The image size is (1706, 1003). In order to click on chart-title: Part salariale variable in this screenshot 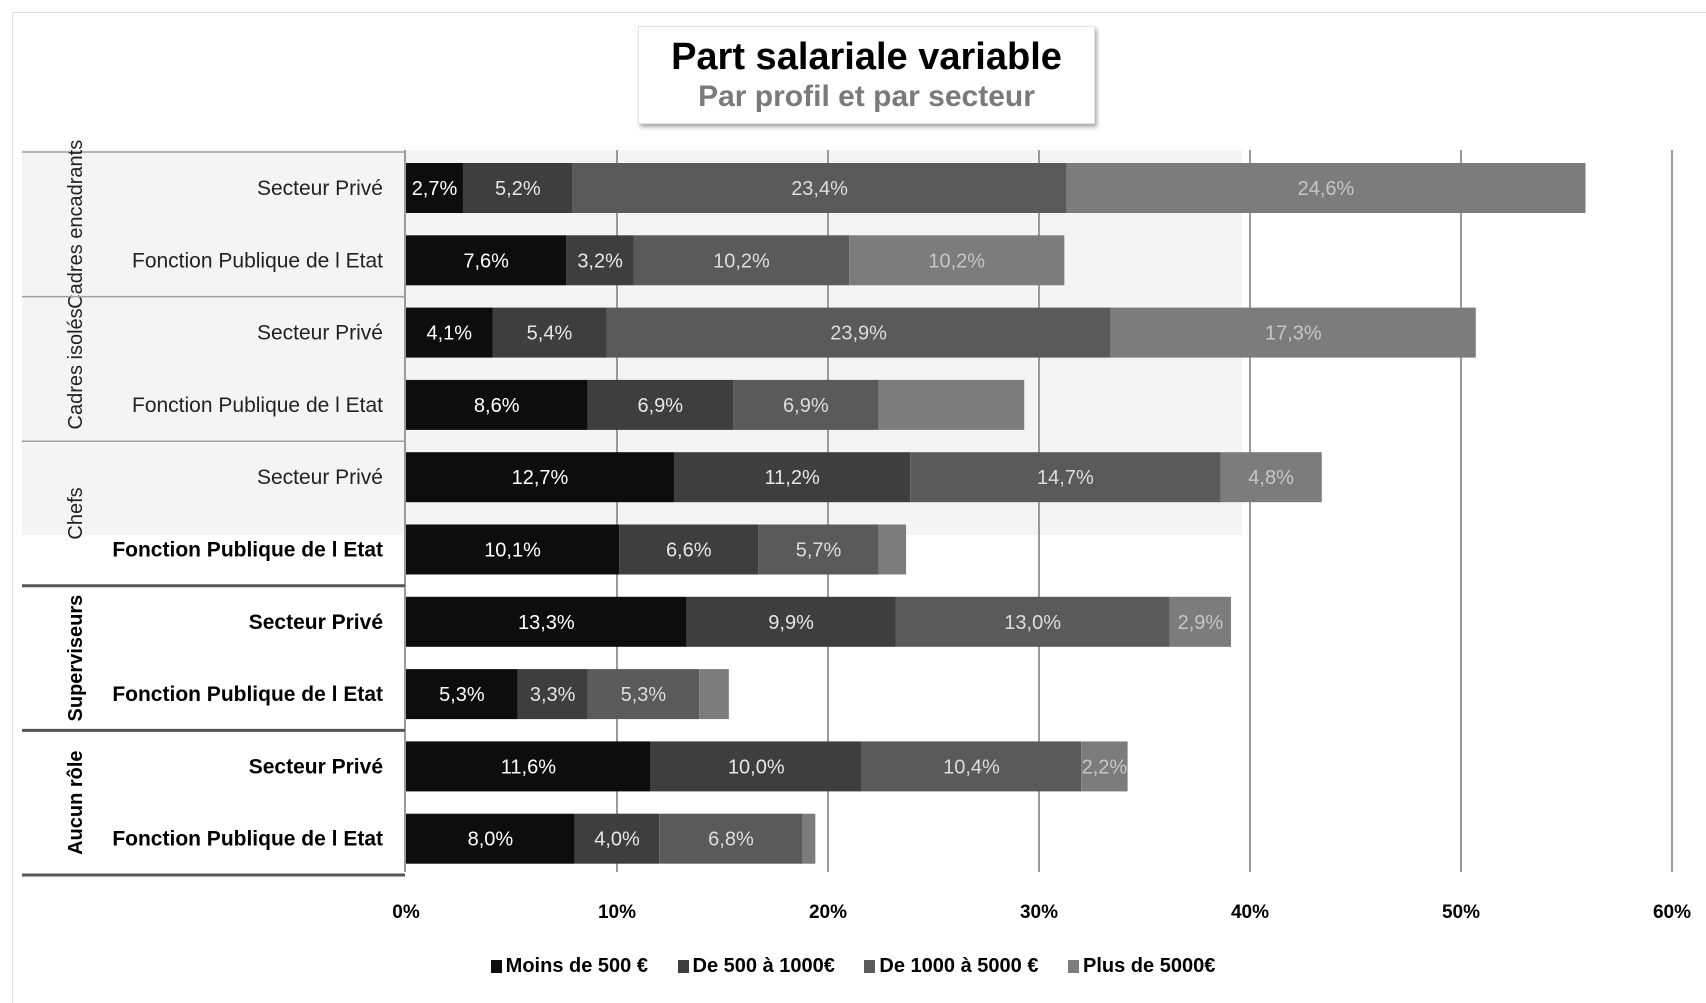, I will do `click(866, 57)`.